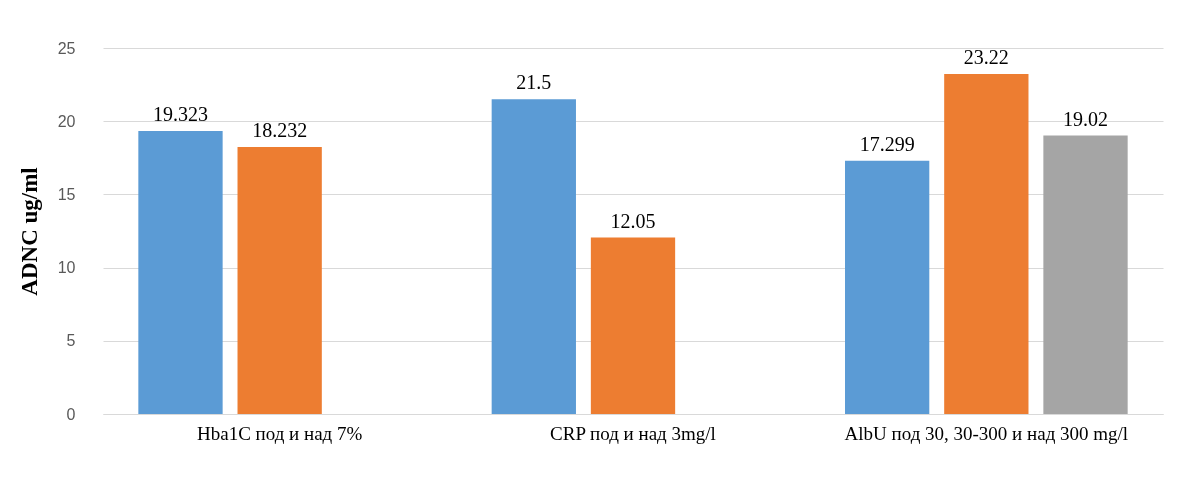 The width and height of the screenshot is (1184, 499). Describe the element at coordinates (71, 341) in the screenshot. I see `y-tick-label: 5` at that location.